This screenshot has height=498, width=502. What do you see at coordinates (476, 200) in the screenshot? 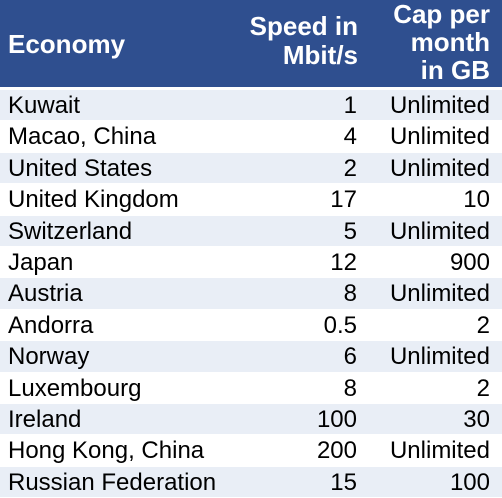
I see `cap-cell: 10` at bounding box center [476, 200].